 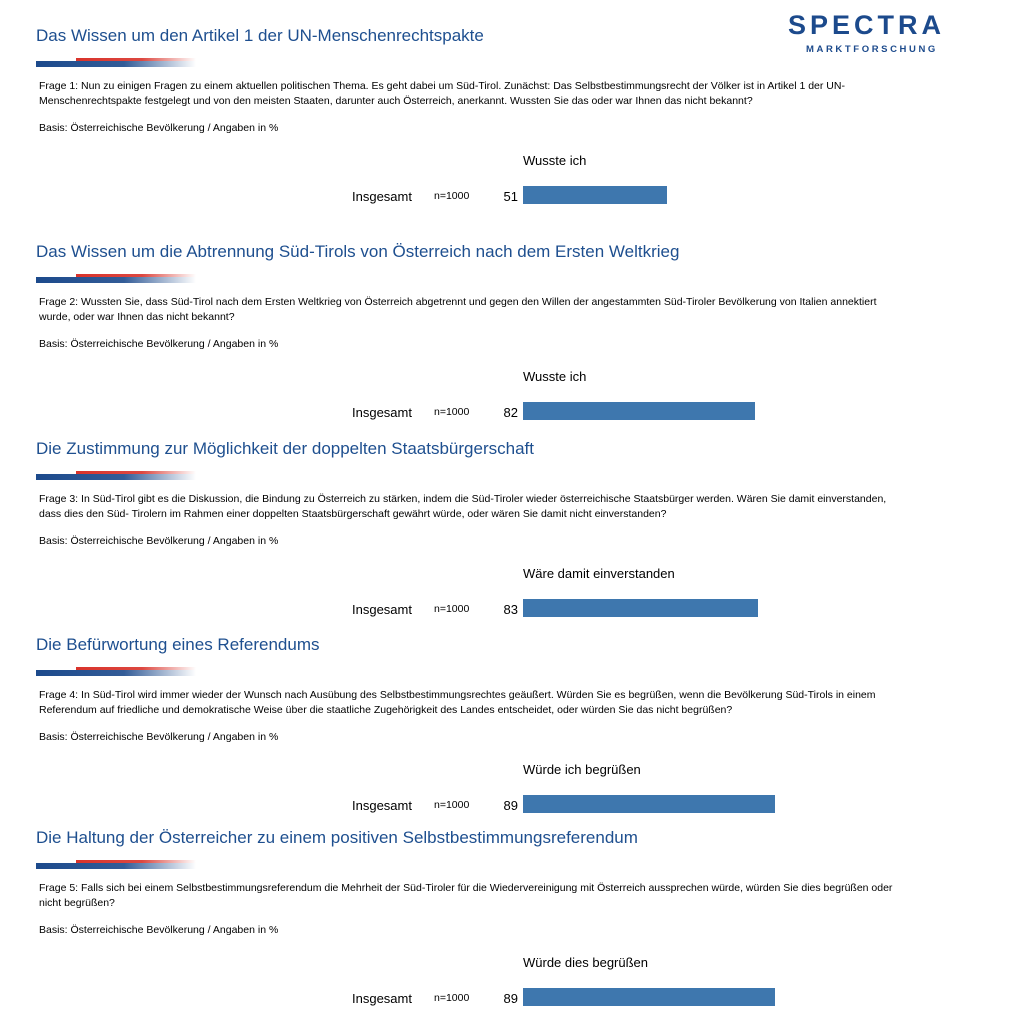 What do you see at coordinates (599, 573) in the screenshot?
I see `series-label: Wäre damit einverstanden` at bounding box center [599, 573].